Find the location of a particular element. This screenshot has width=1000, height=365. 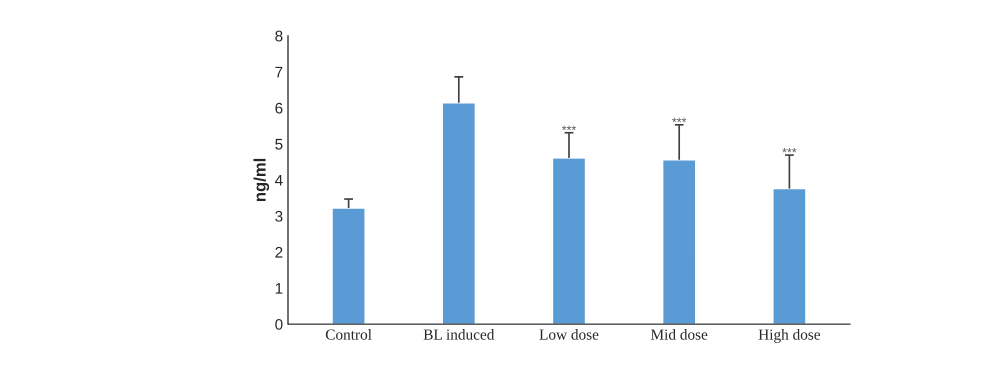

y-tick-label: 2 is located at coordinates (278, 252).